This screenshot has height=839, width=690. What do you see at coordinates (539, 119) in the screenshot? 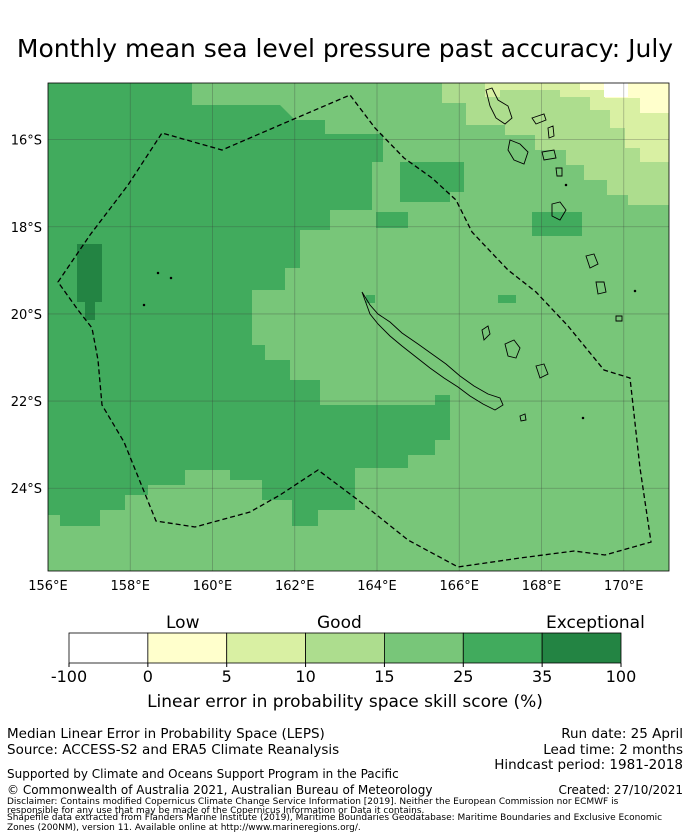
I see `vanuatu-ambae` at bounding box center [539, 119].